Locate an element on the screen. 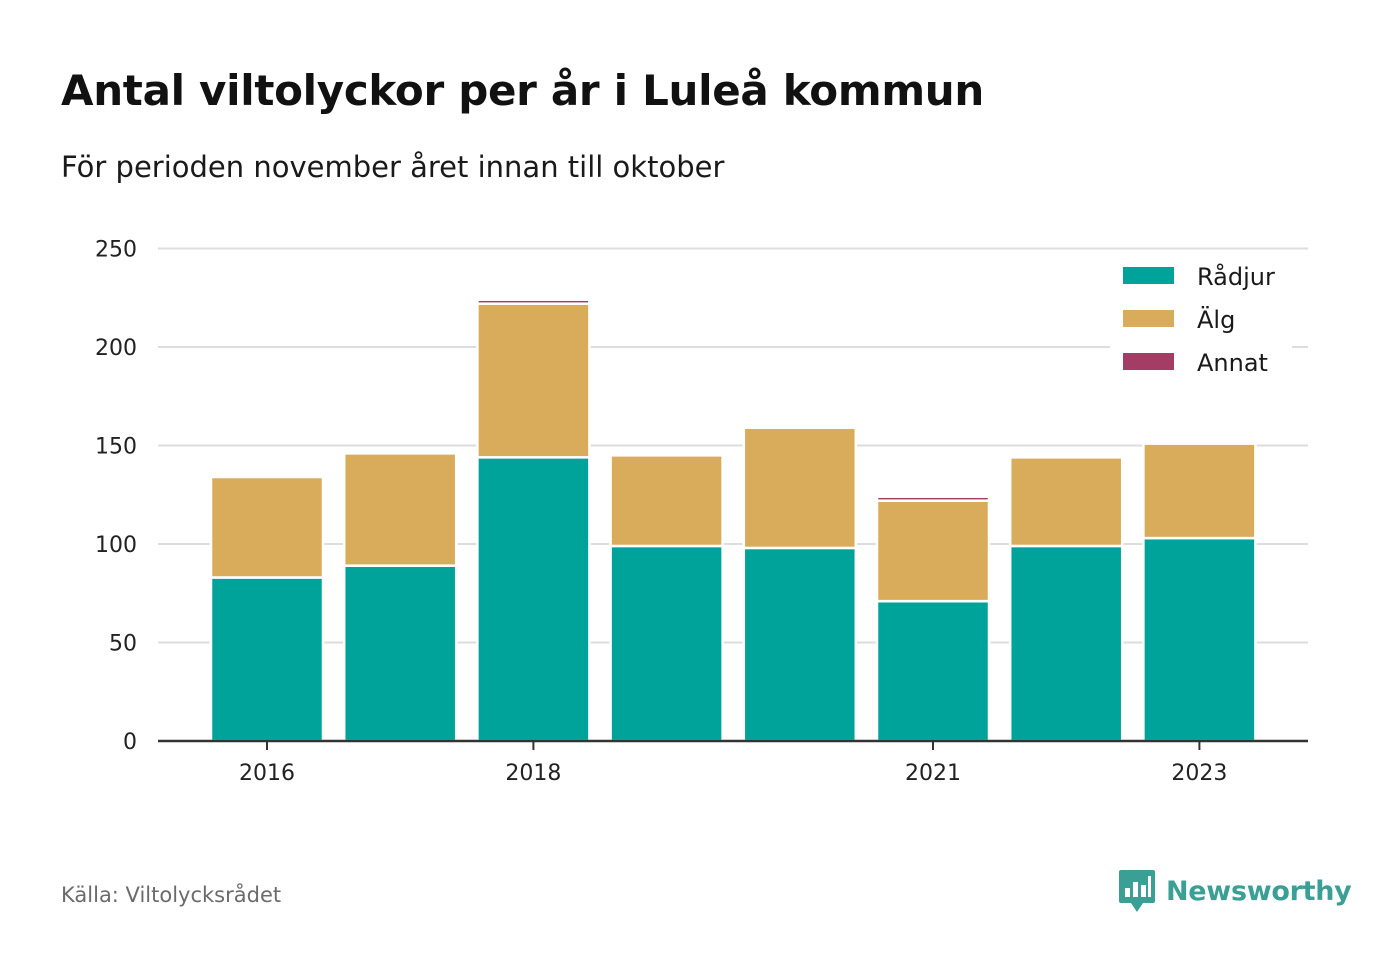 This screenshot has height=973, width=1400. y-tick-label: 0 is located at coordinates (130, 742).